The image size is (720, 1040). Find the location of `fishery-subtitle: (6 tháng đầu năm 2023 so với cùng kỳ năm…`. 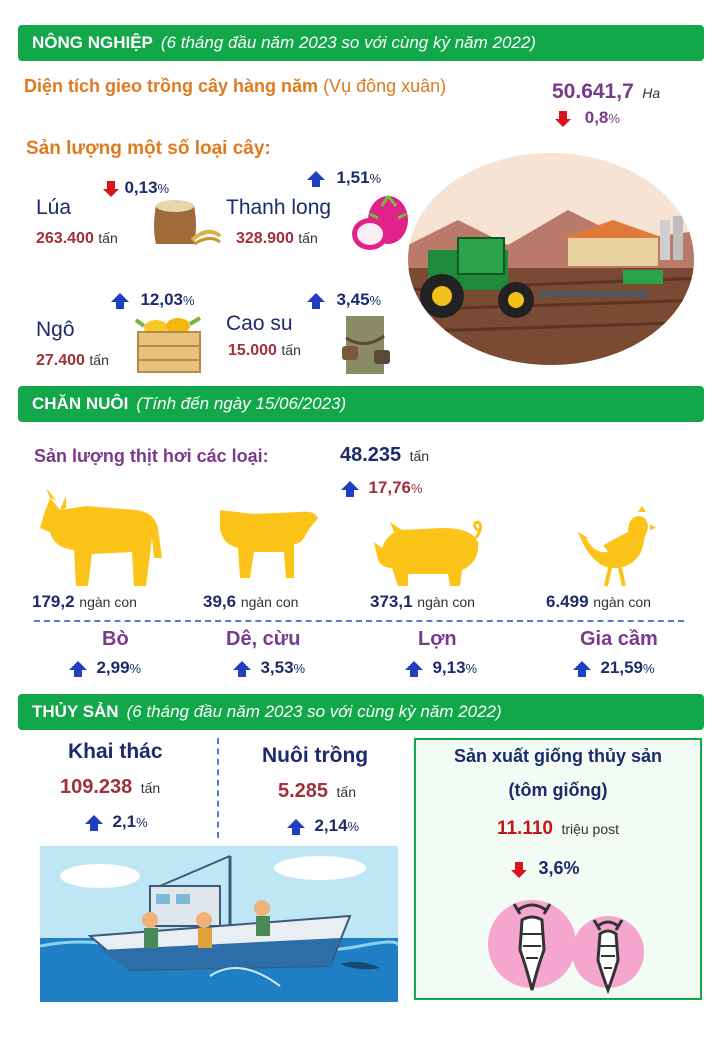

fishery-subtitle: (6 tháng đầu năm 2023 so với cùng kỳ năm… is located at coordinates (314, 711).